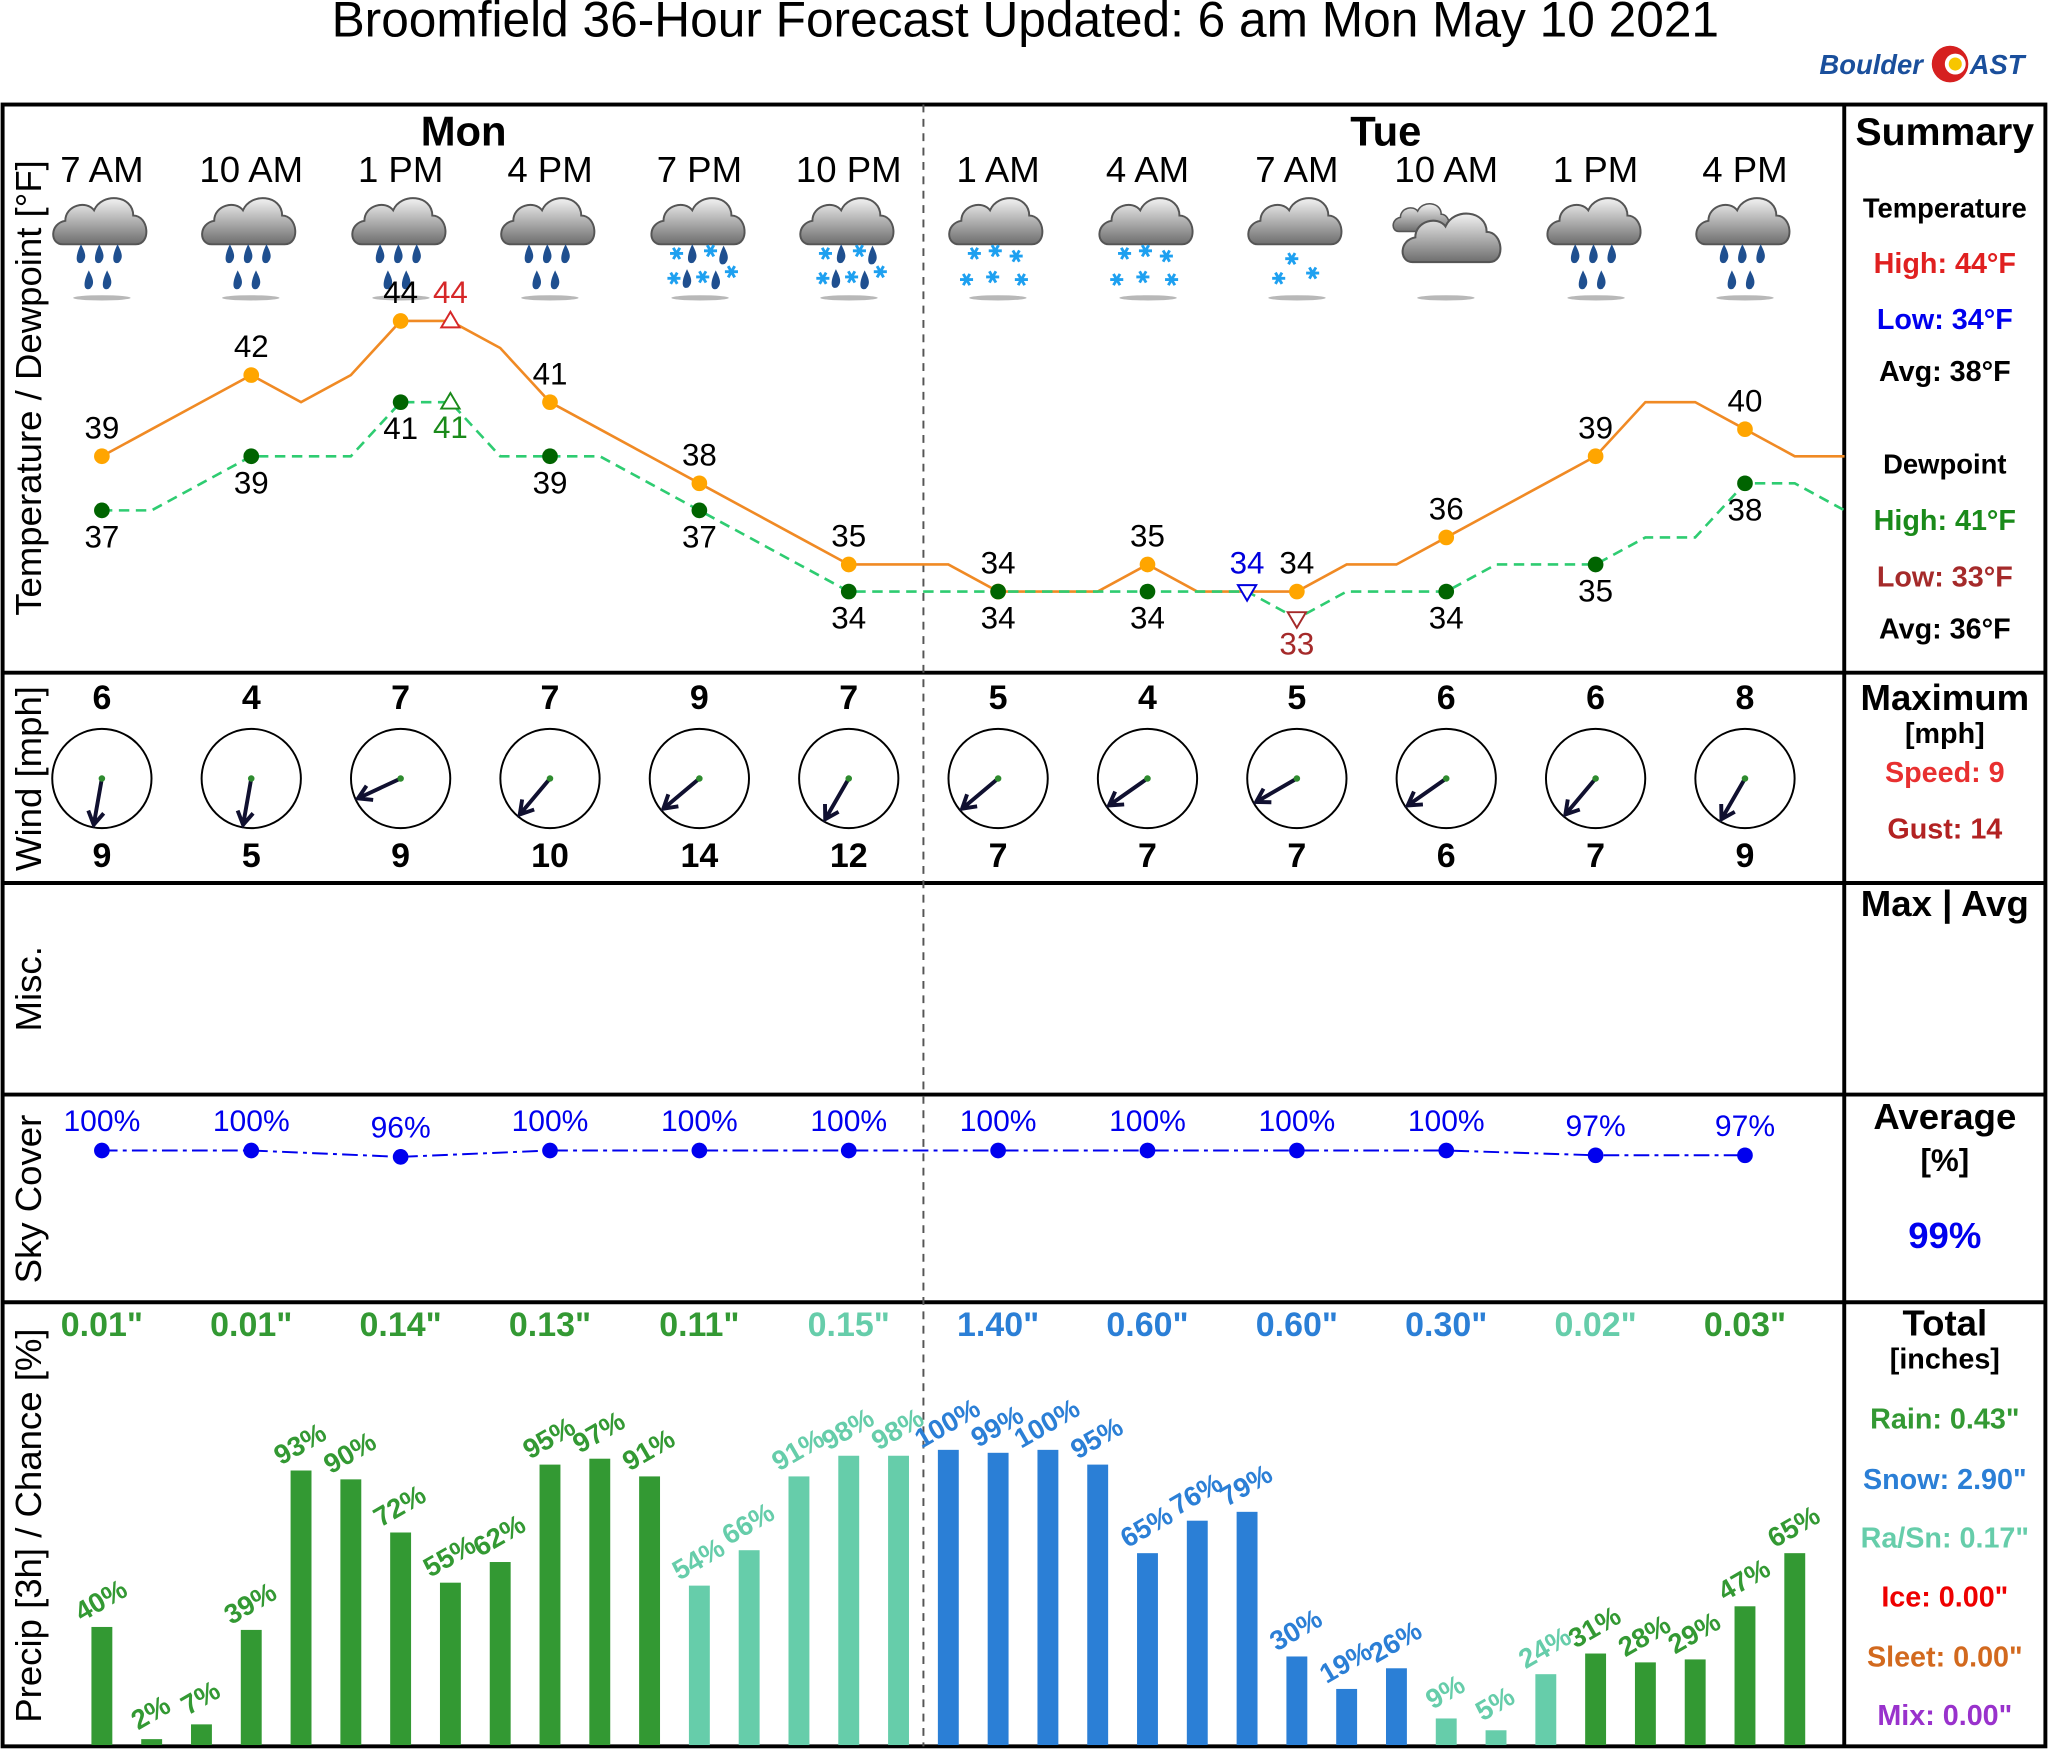 Image resolution: width=2048 pixels, height=1749 pixels. What do you see at coordinates (248, 249) in the screenshot?
I see `weather-icon` at bounding box center [248, 249].